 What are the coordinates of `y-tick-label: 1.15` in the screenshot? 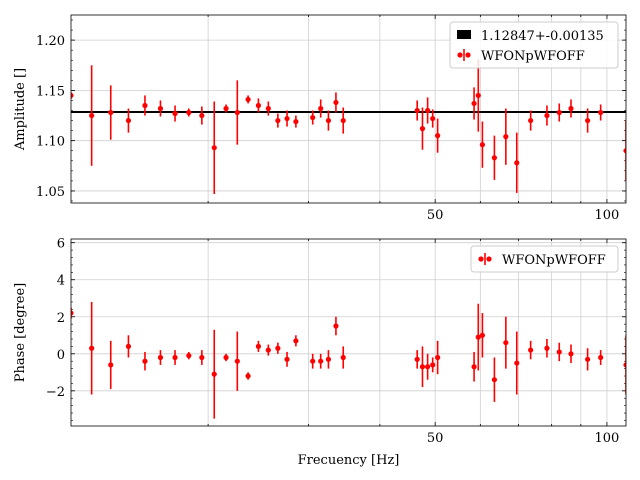 It's located at (50, 91).